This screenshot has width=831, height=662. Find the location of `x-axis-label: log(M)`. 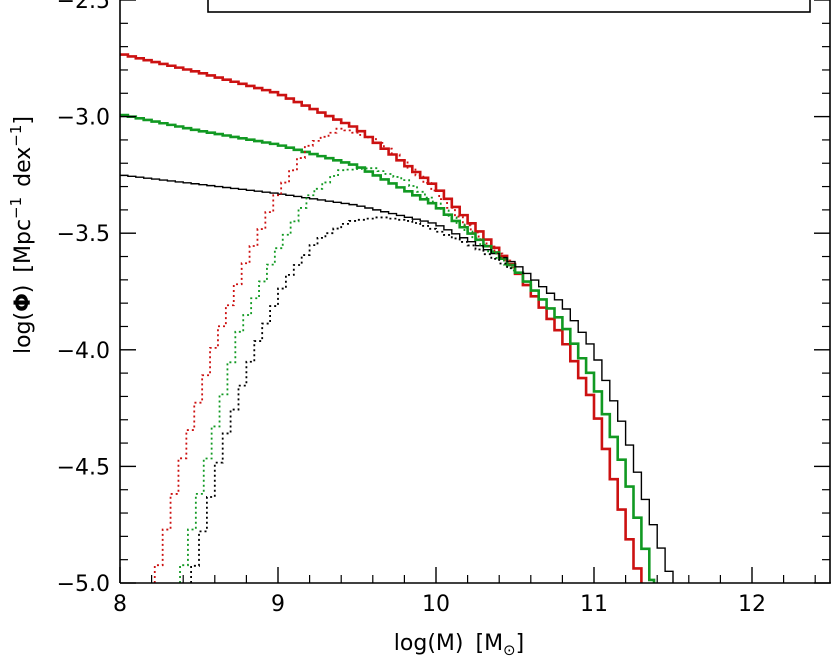

x-axis-label: log(M) is located at coordinates (429, 643).